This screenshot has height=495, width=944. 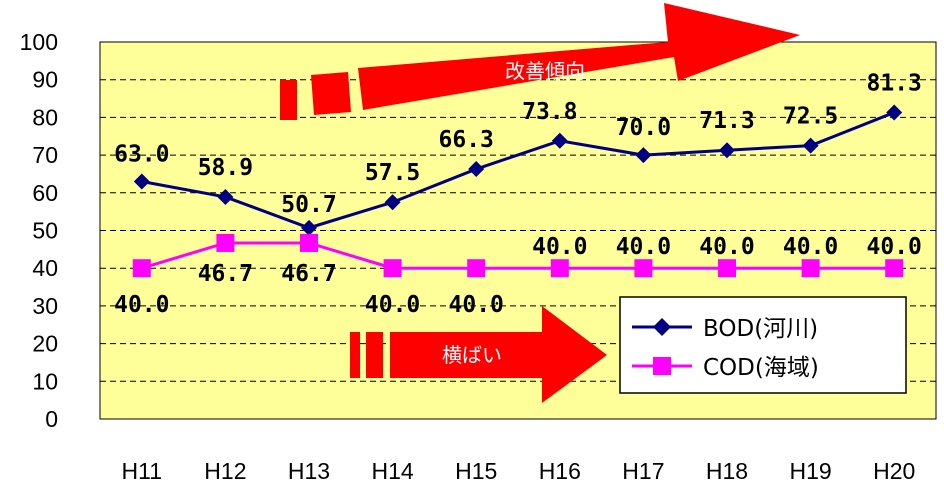 What do you see at coordinates (45, 155) in the screenshot?
I see `y-tick-label: 70` at bounding box center [45, 155].